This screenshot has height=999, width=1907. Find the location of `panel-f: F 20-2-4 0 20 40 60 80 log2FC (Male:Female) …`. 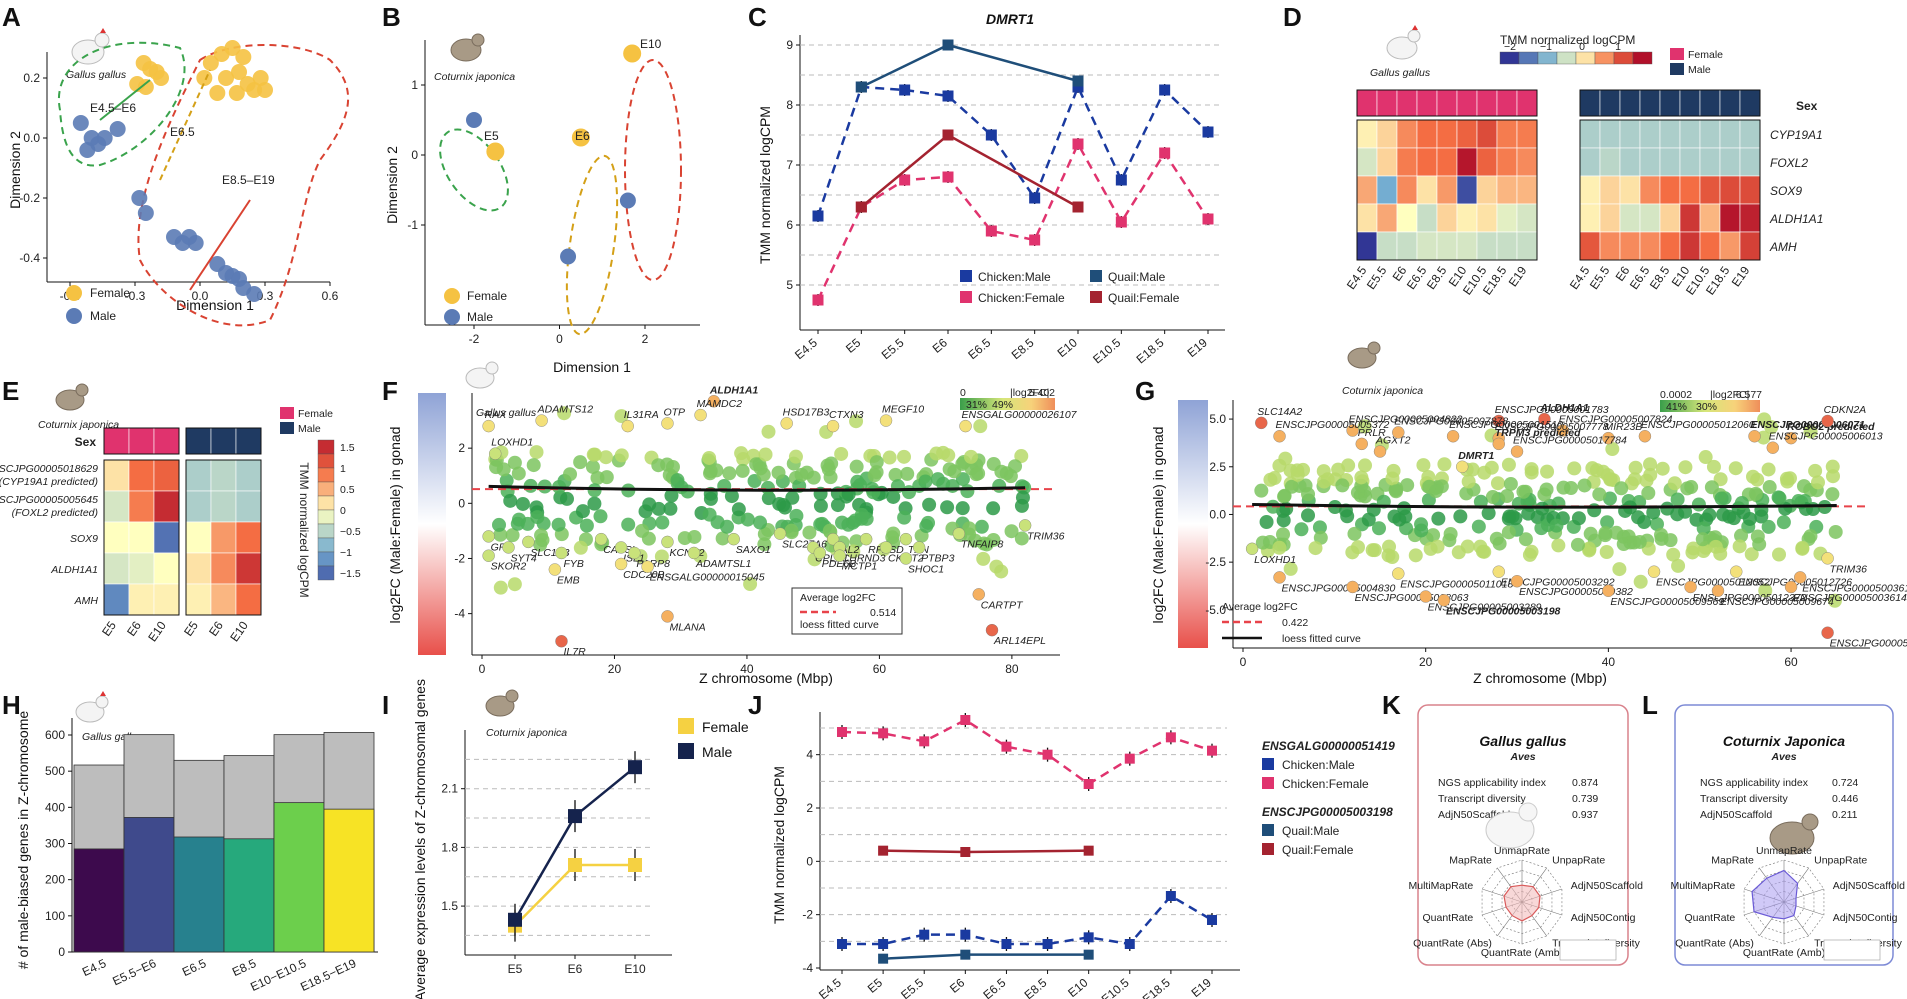

panel-f: F 20-2-4 0 20 40 60 80 log2FC (Male:Female) … is located at coordinates (730, 523).